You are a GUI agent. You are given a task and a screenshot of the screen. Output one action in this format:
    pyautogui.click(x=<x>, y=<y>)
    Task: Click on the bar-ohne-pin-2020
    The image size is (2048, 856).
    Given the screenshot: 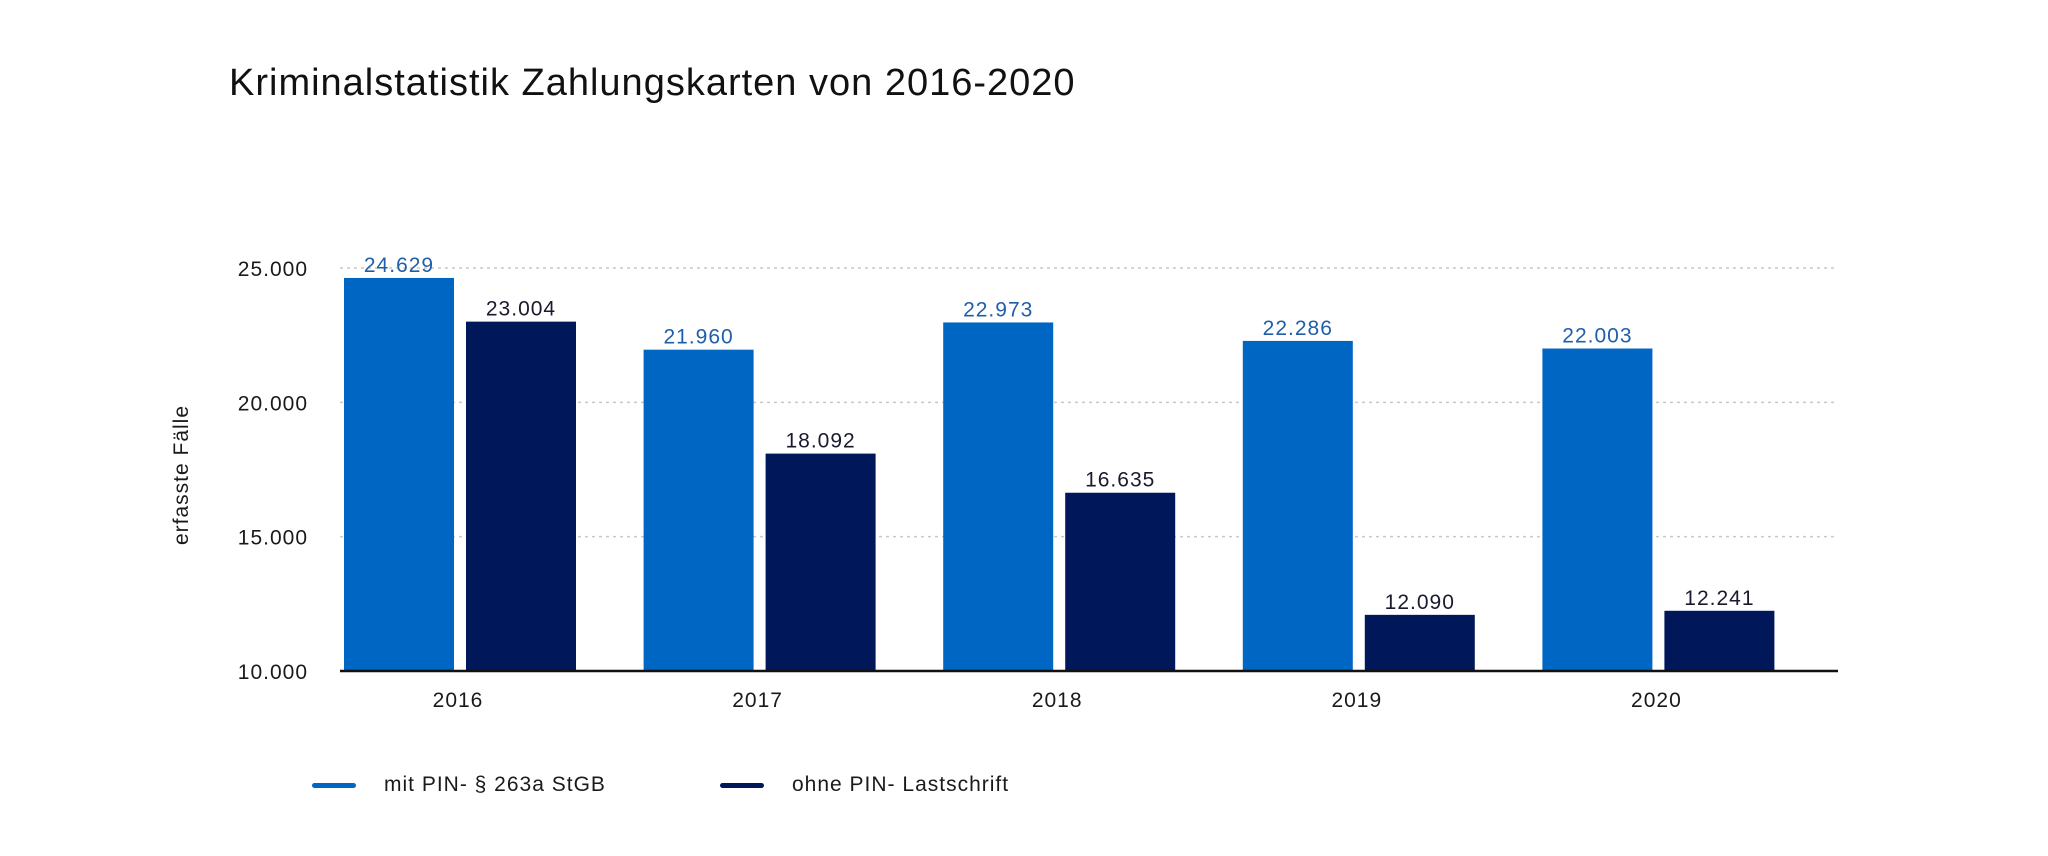 What is the action you would take?
    pyautogui.click(x=1719, y=640)
    